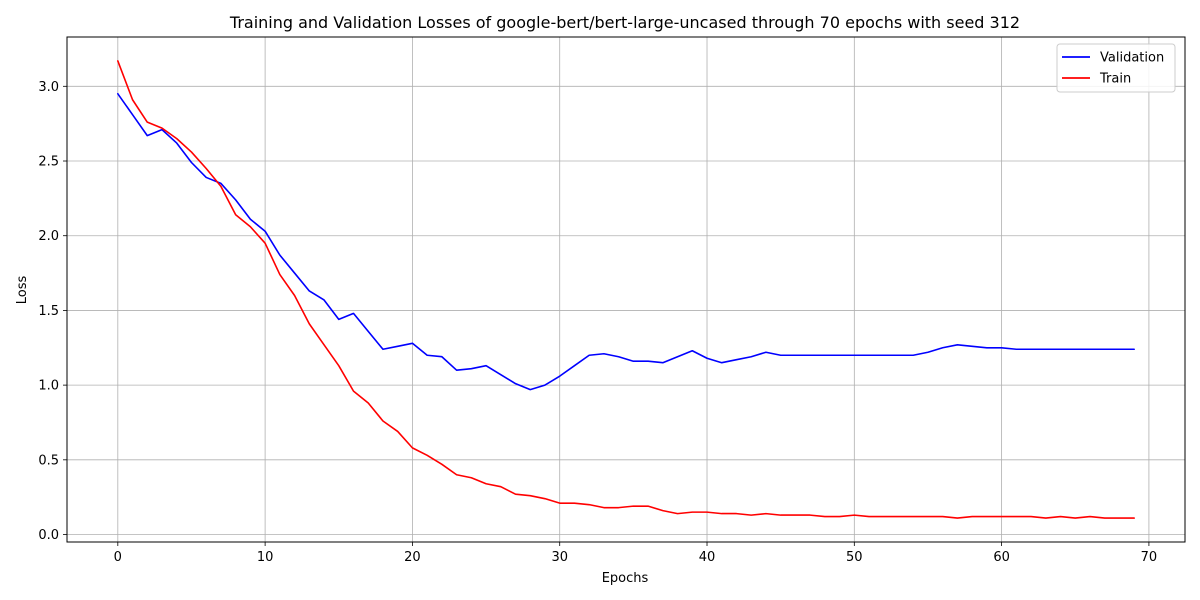 The image size is (1200, 600). Describe the element at coordinates (854, 557) in the screenshot. I see `x-tick-label: 50` at that location.